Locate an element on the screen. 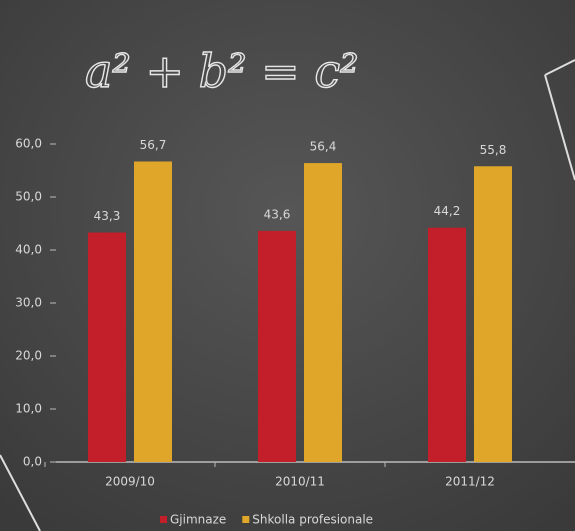 The height and width of the screenshot is (531, 575). value-label: 43,3 is located at coordinates (107, 216).